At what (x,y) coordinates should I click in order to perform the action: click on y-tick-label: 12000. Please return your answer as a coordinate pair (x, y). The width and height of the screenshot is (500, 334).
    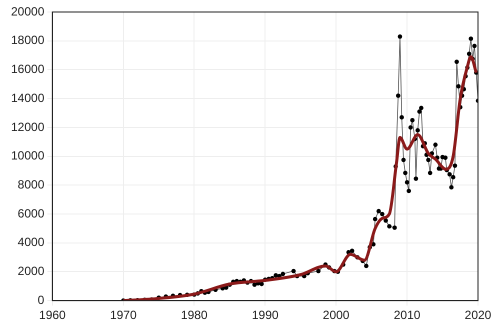
    Looking at the image, I should click on (27, 127).